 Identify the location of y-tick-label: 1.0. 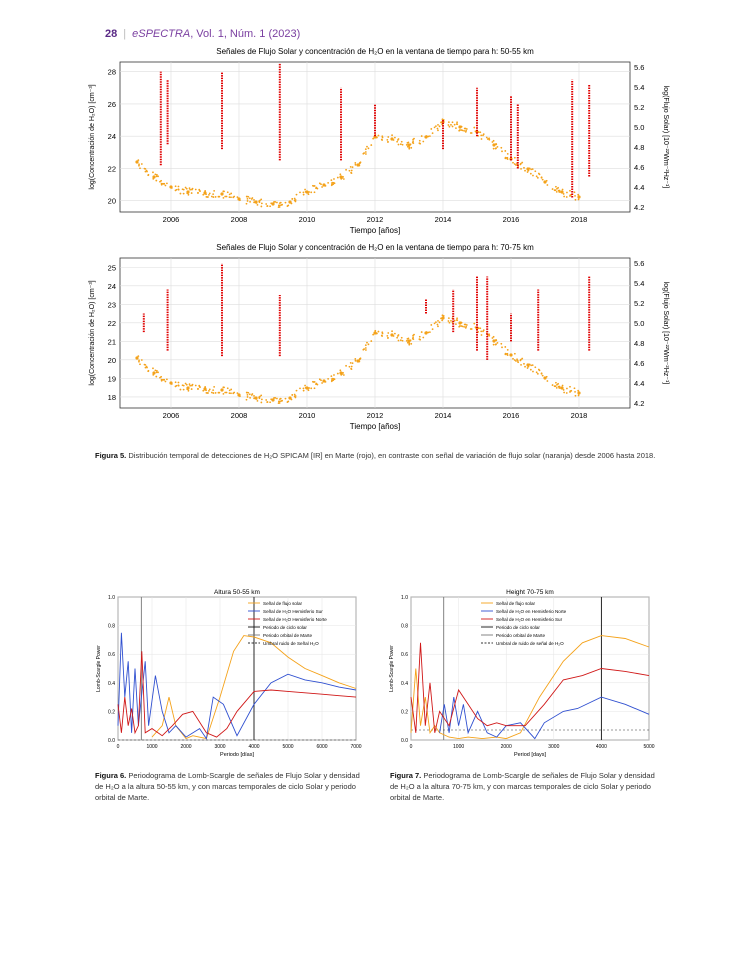
(404, 598).